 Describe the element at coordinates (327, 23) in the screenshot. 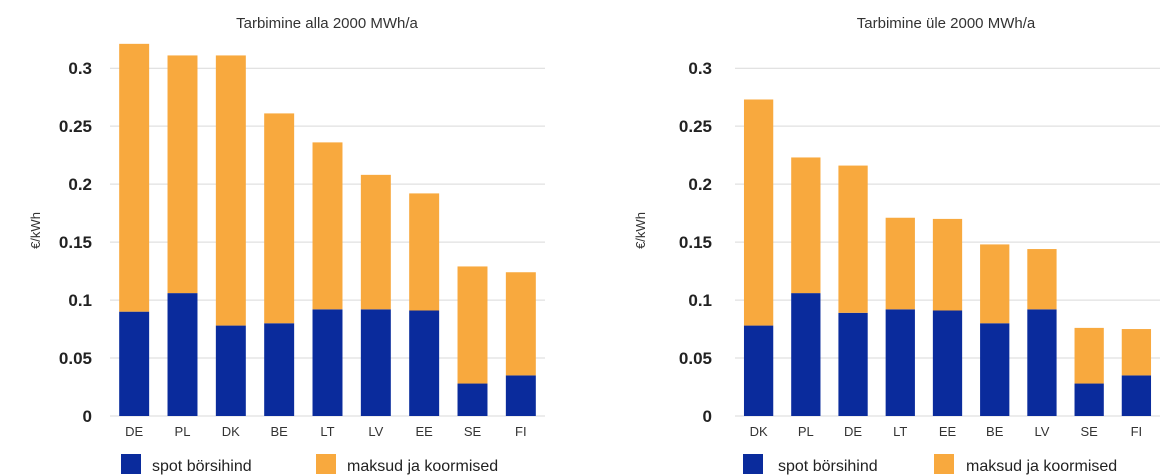

I see `chart-title: Tarbimine alla 2000 MWh/a` at that location.